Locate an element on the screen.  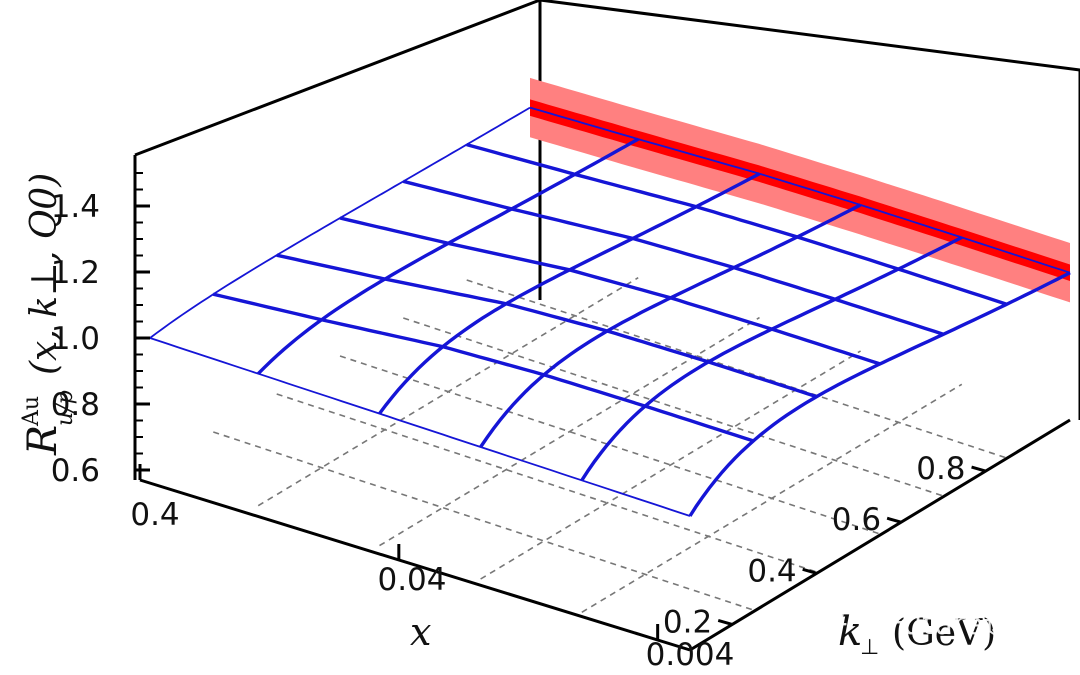
x-tick-label-2: 0.004 is located at coordinates (690, 655).